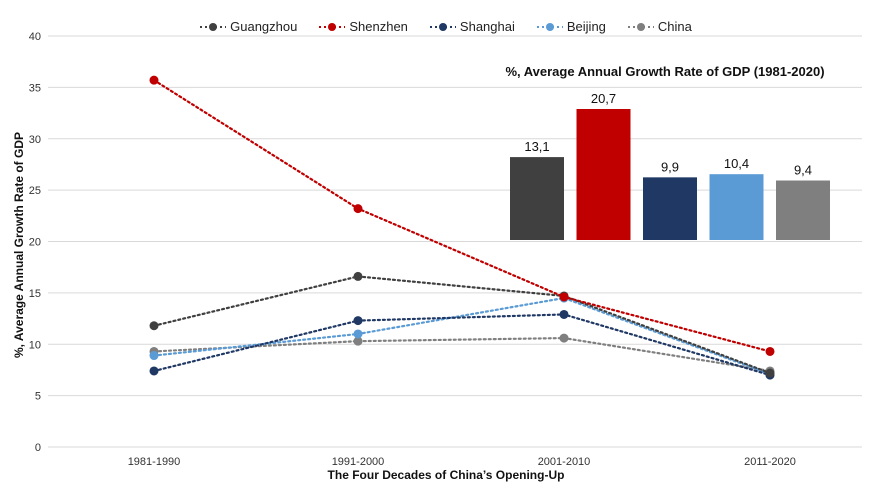 This screenshot has width=892, height=484. Describe the element at coordinates (442, 26) in the screenshot. I see `legend-swatch-shanghai` at that location.